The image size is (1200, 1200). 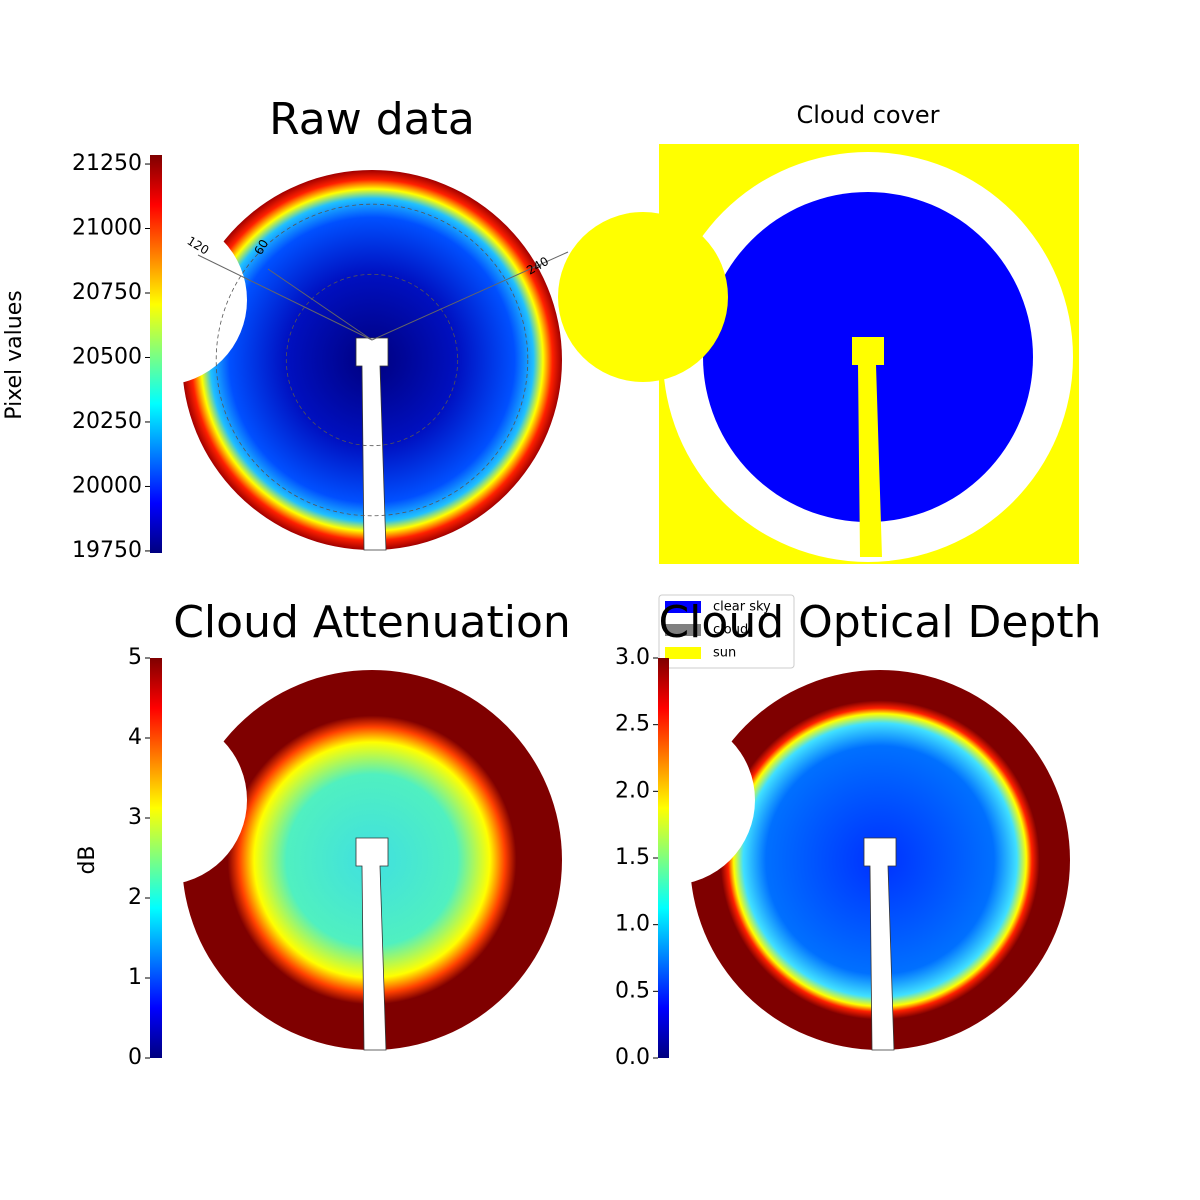 What do you see at coordinates (742, 607) in the screenshot?
I see `legend-label: clear sky` at bounding box center [742, 607].